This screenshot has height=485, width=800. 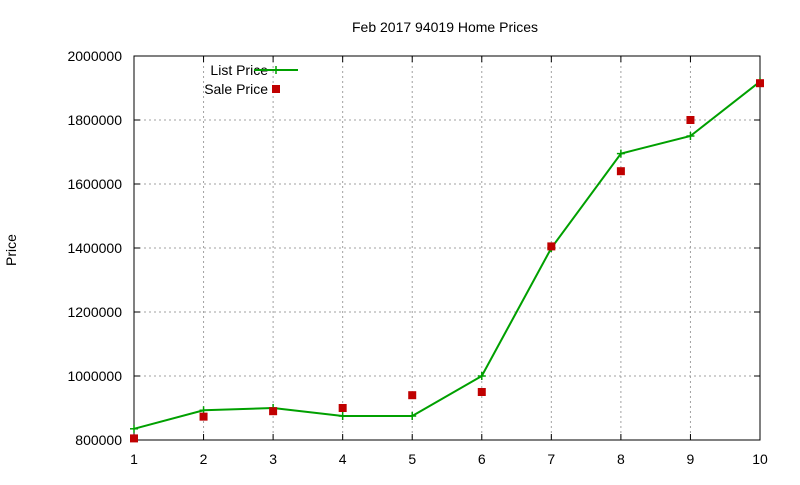 What do you see at coordinates (98, 440) in the screenshot?
I see `y-tick-label: 800000` at bounding box center [98, 440].